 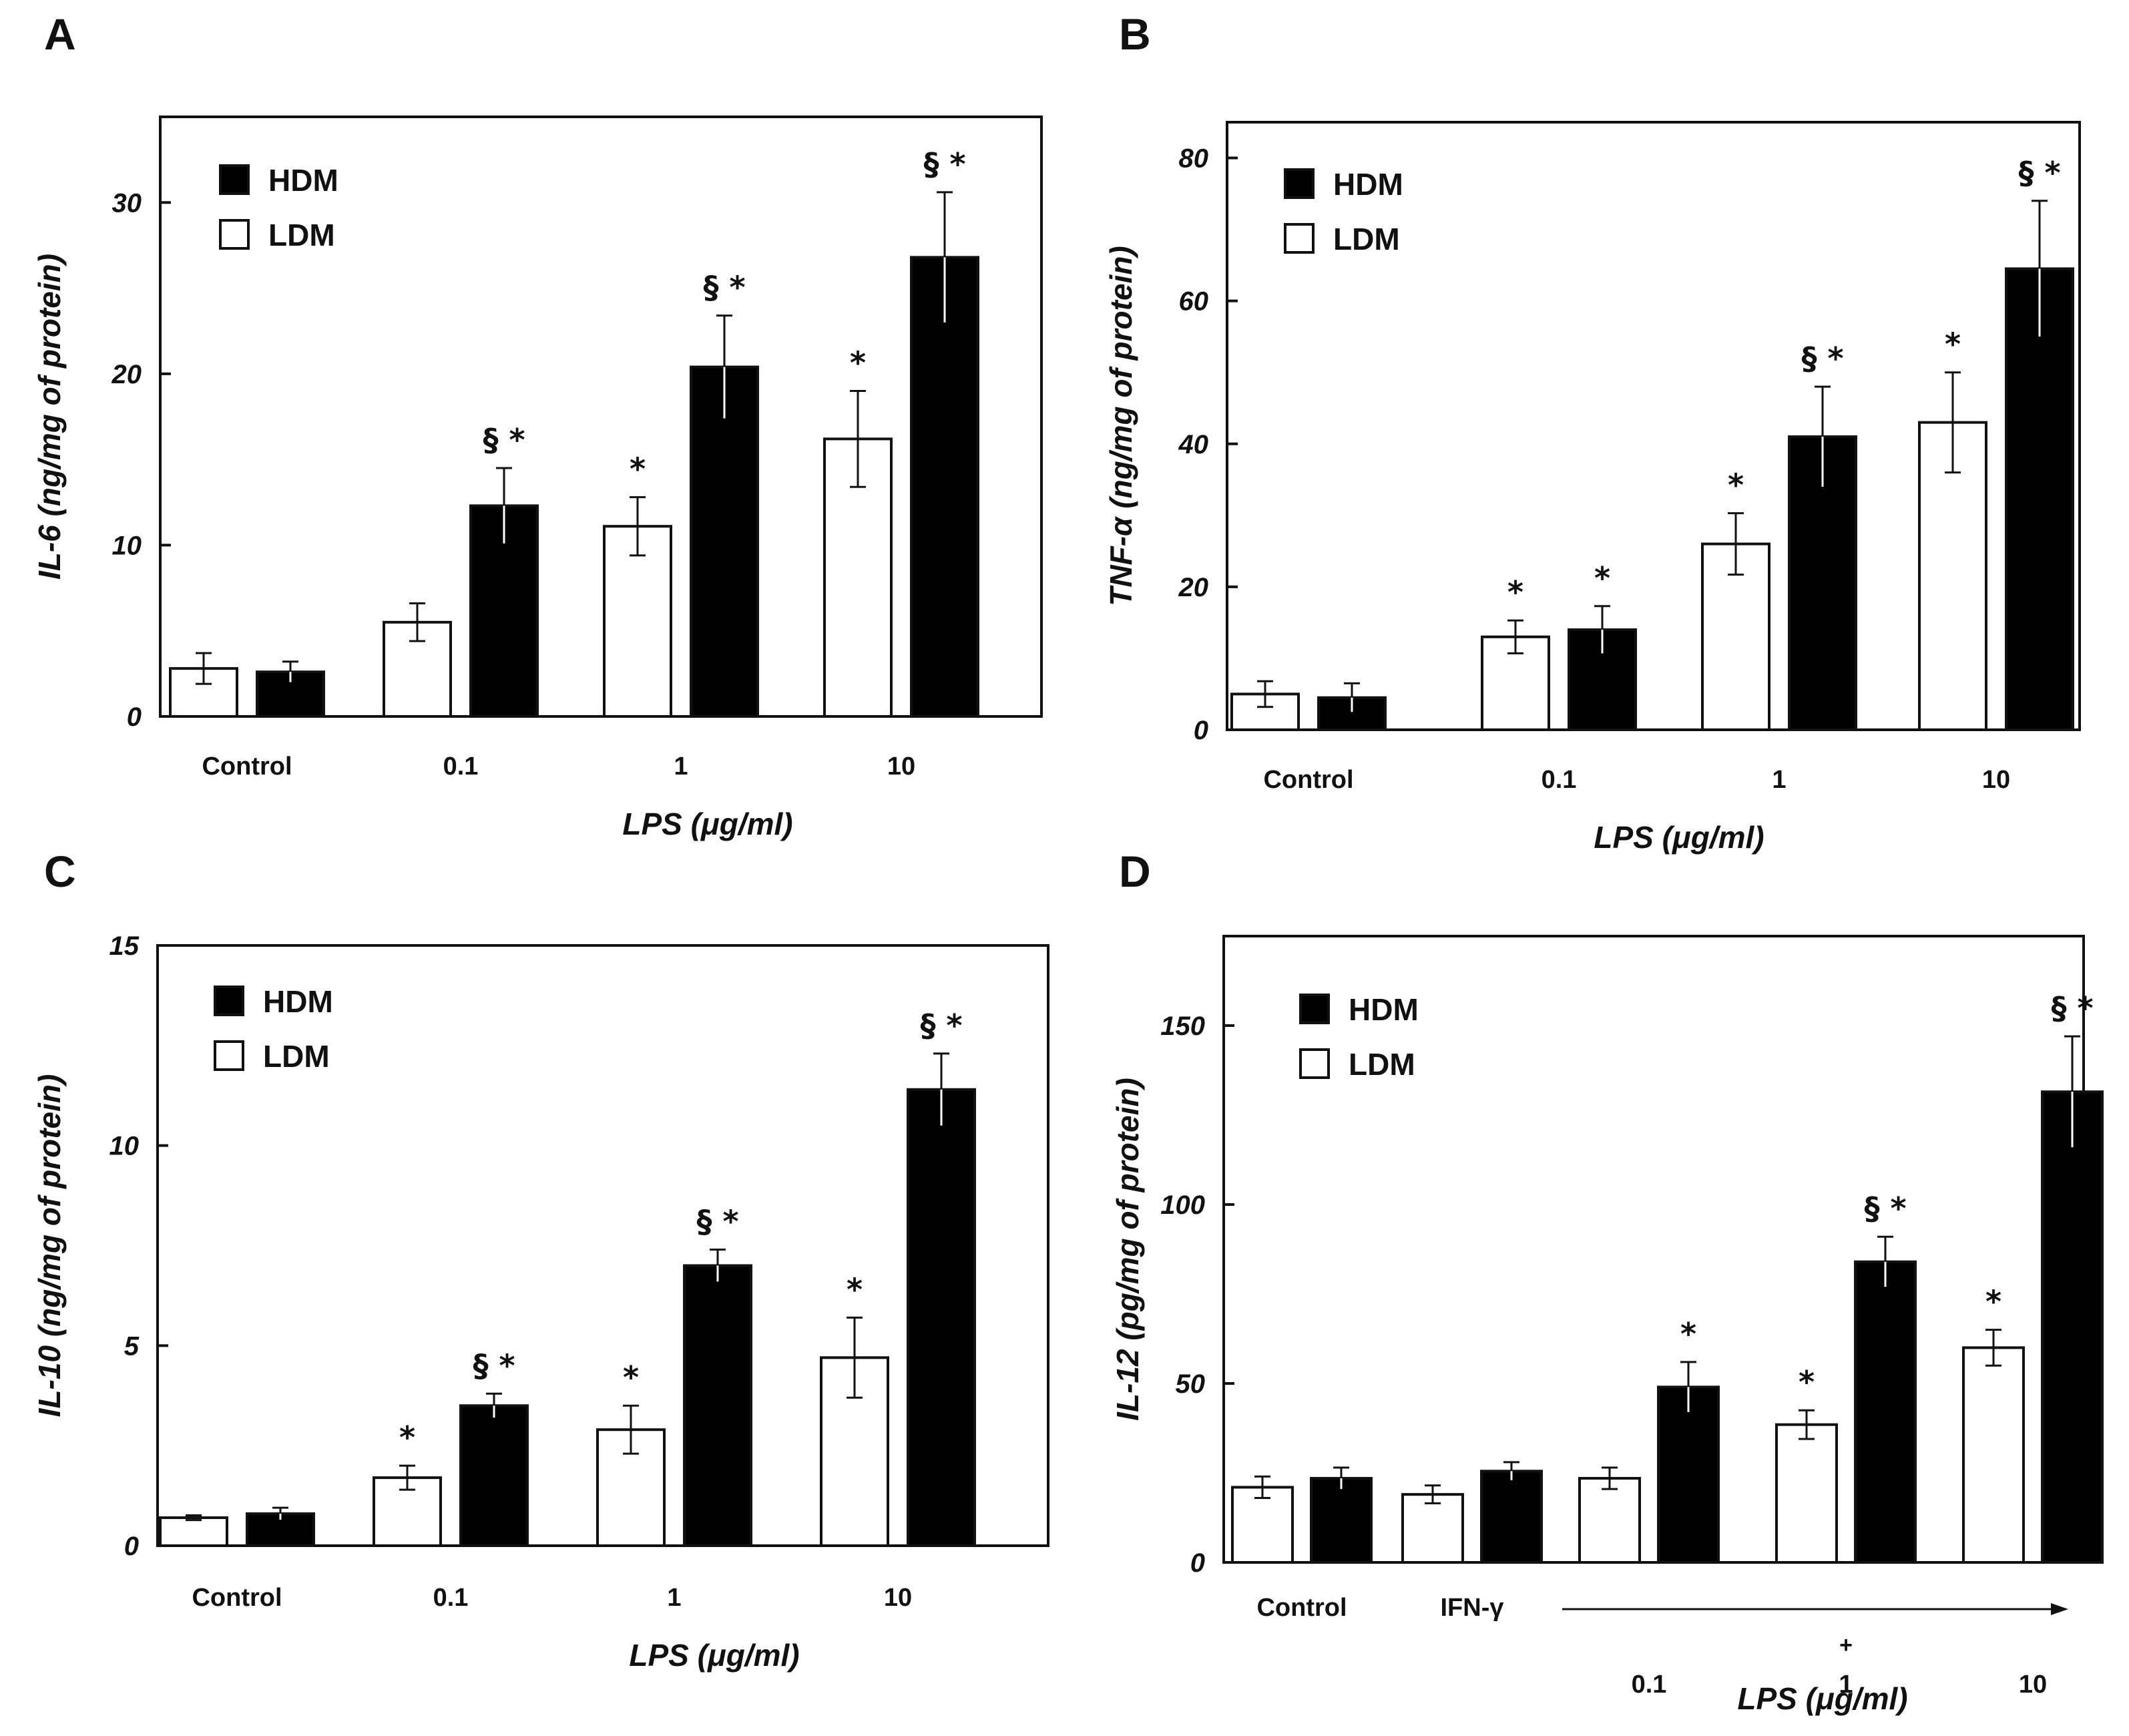 What do you see at coordinates (2059, 1609) in the screenshot?
I see `ifn-arrow-head` at bounding box center [2059, 1609].